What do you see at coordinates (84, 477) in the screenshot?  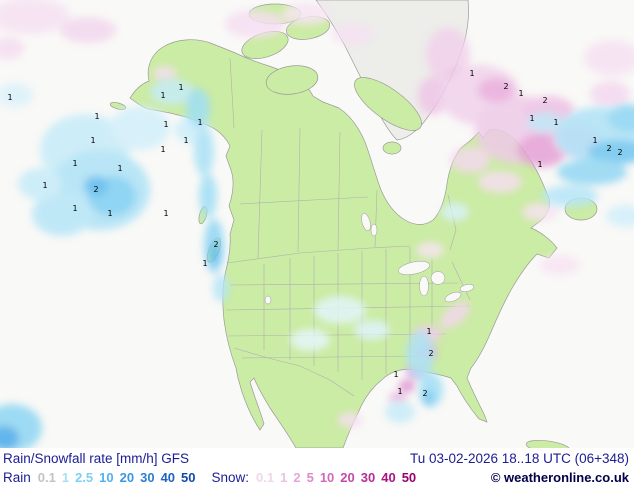 I see `legend-scale-value: 2.5` at bounding box center [84, 477].